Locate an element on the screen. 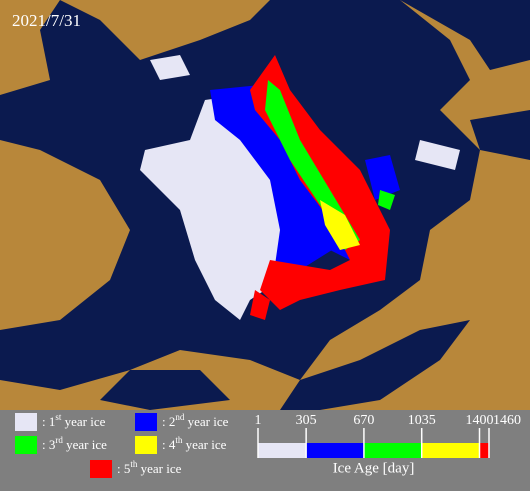  legend-sup: rd is located at coordinates (59, 440).